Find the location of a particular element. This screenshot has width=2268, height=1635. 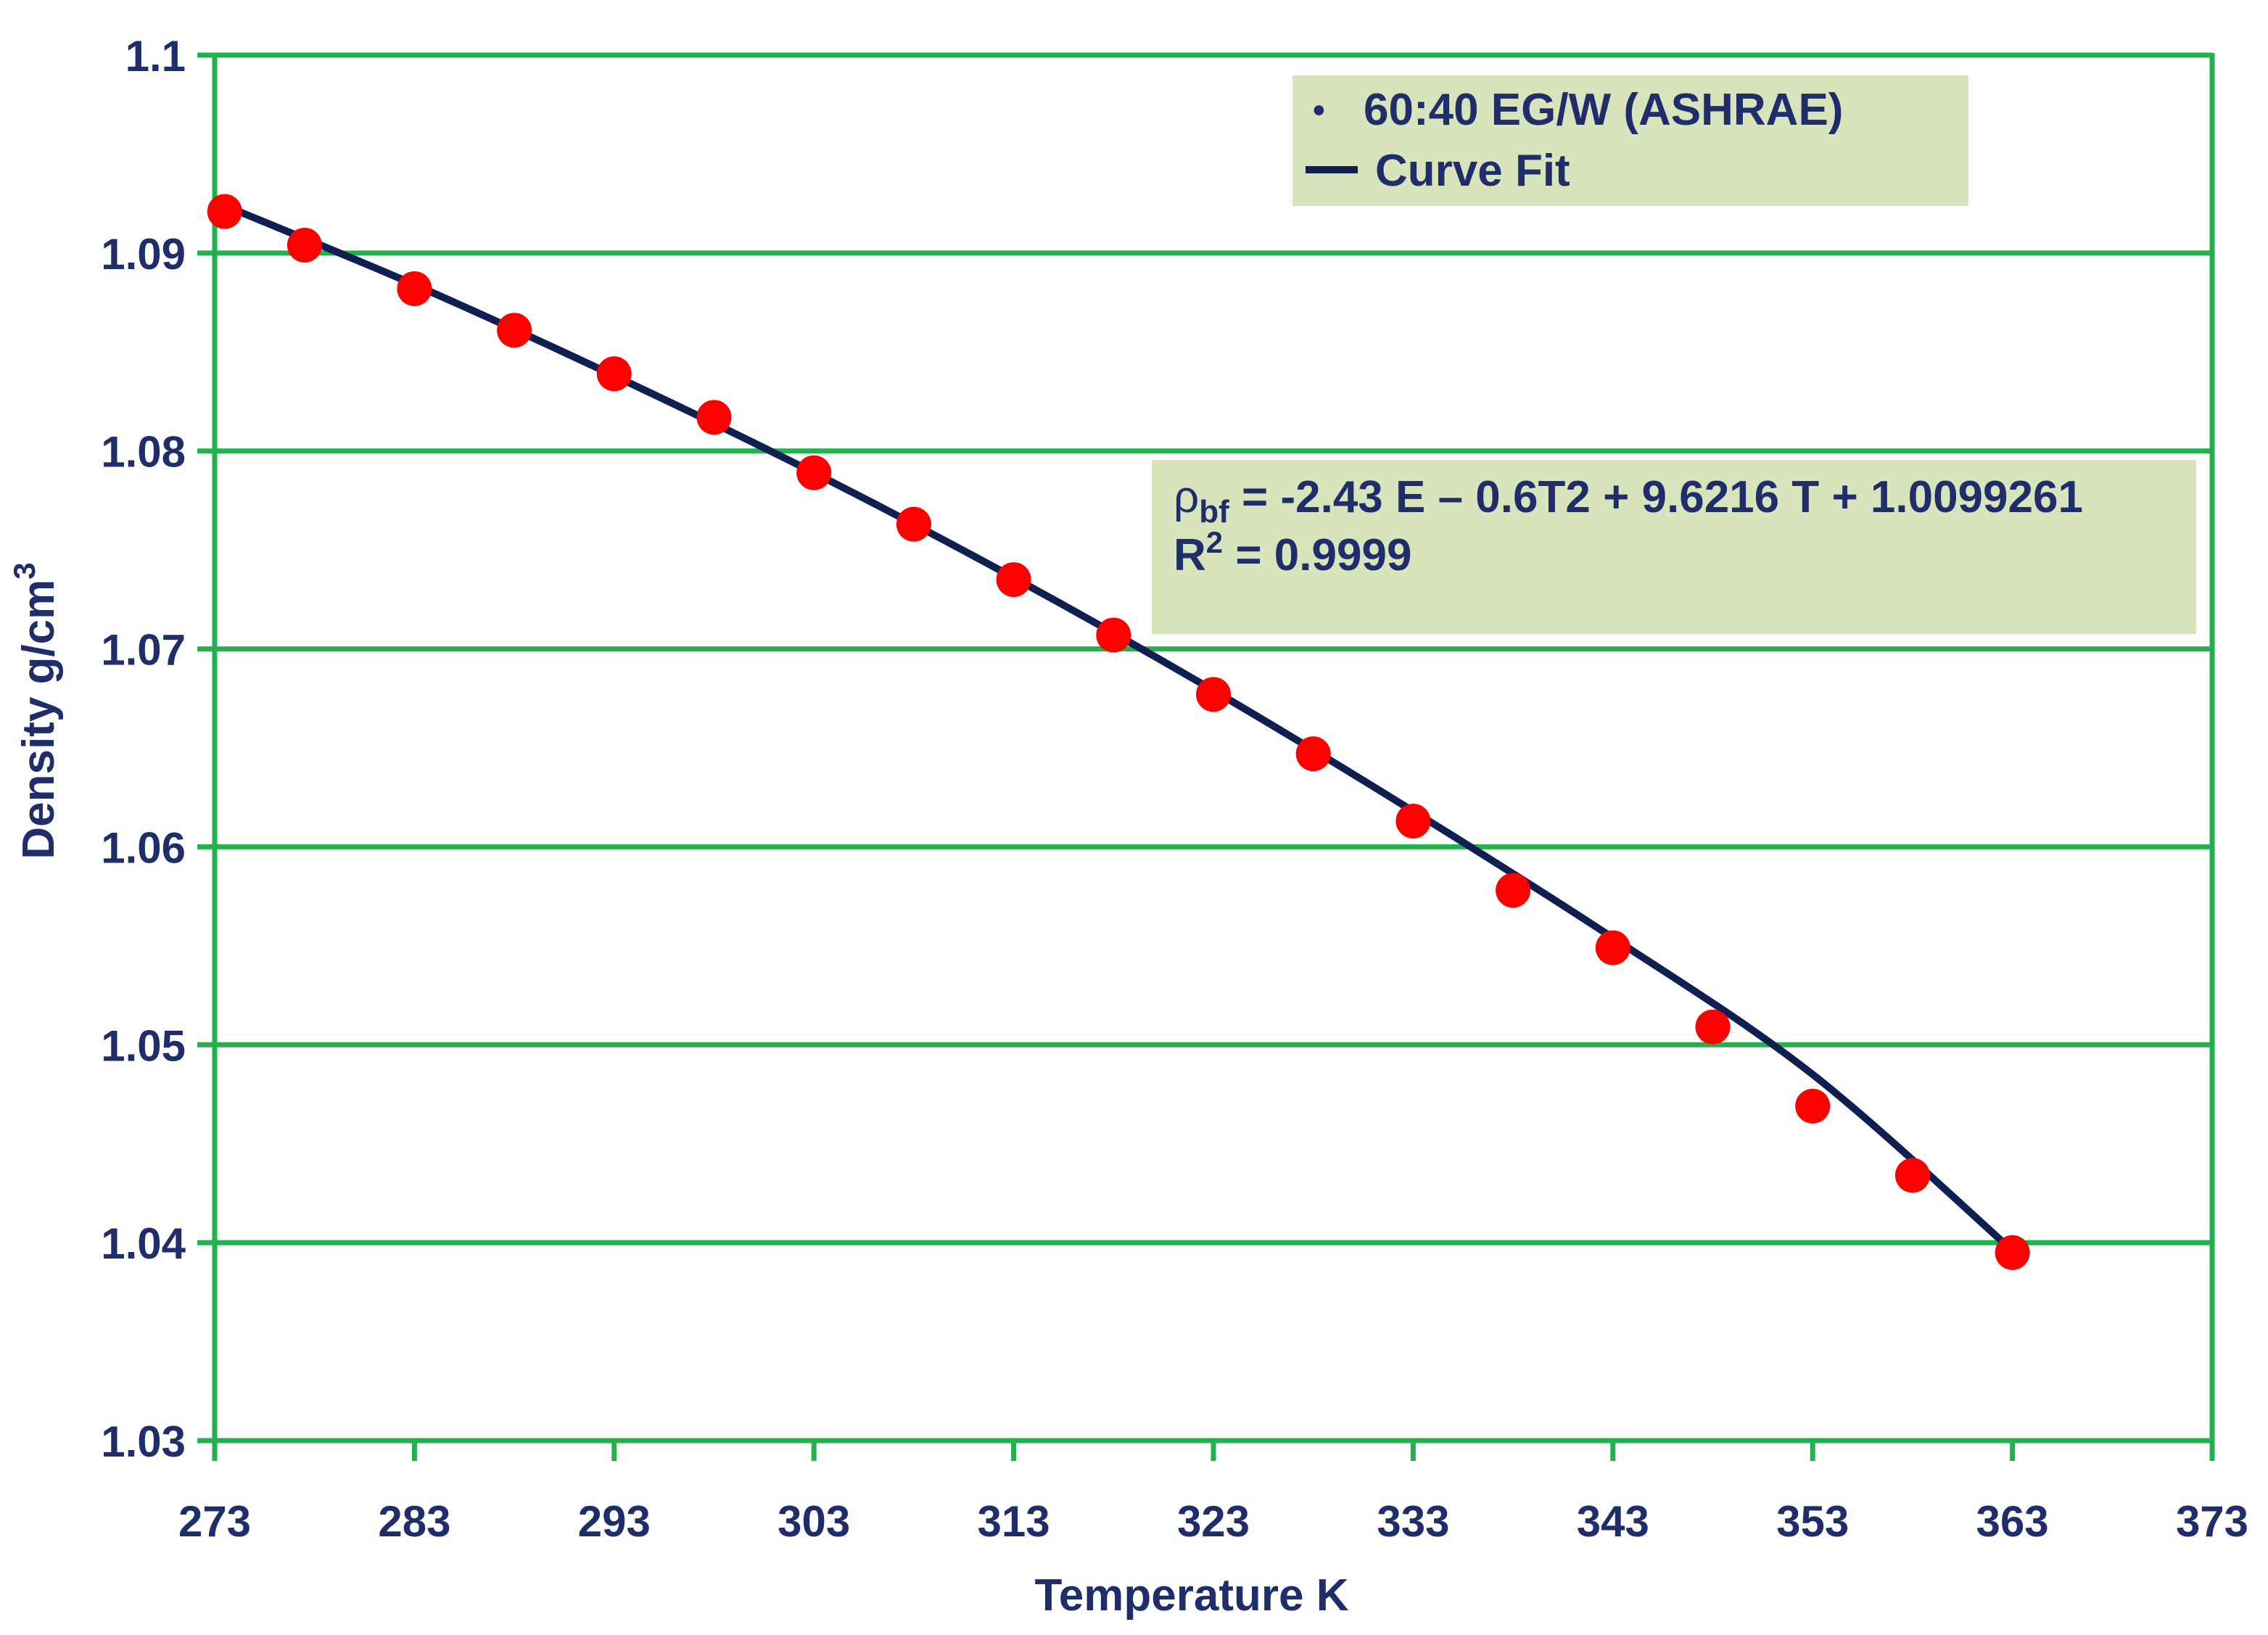

x-tick-label: 313 is located at coordinates (1014, 1521).